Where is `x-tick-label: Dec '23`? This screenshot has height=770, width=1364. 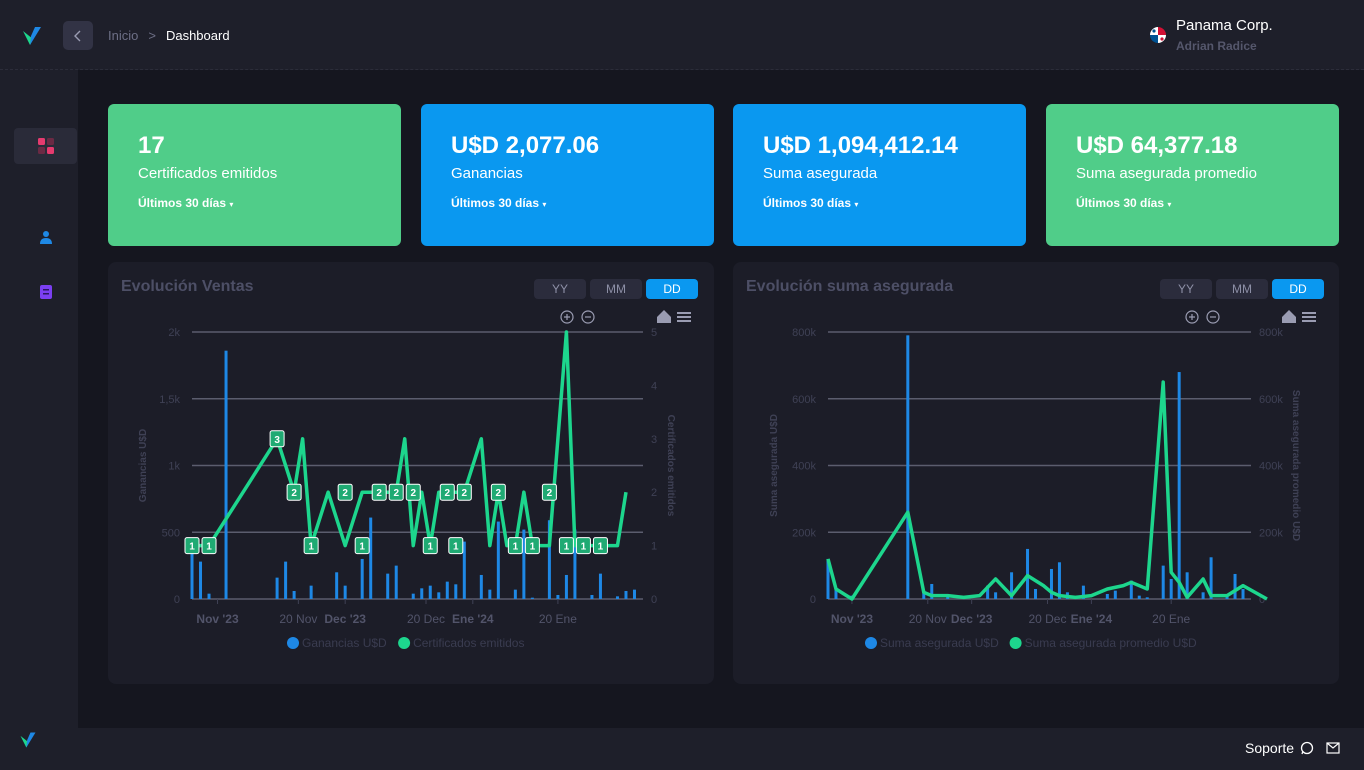
x-tick-label: Dec '23 is located at coordinates (345, 619).